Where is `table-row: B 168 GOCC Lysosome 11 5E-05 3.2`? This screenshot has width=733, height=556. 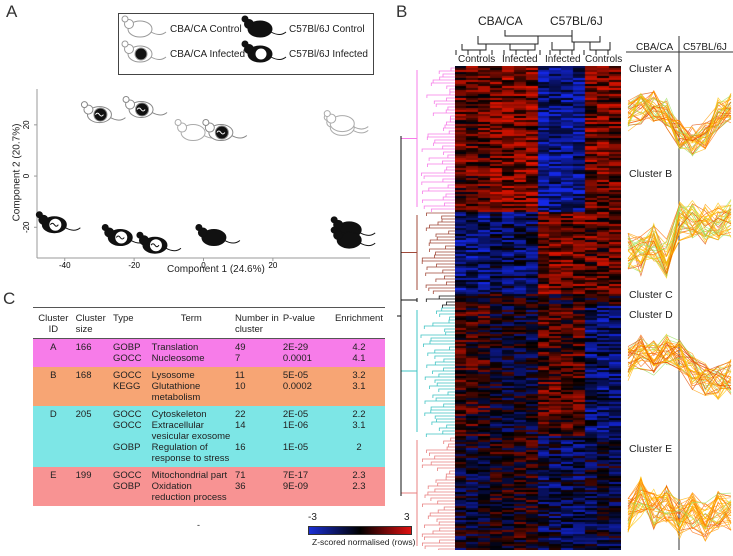 table-row: B 168 GOCC Lysosome 11 5E-05 3.2 is located at coordinates (209, 374).